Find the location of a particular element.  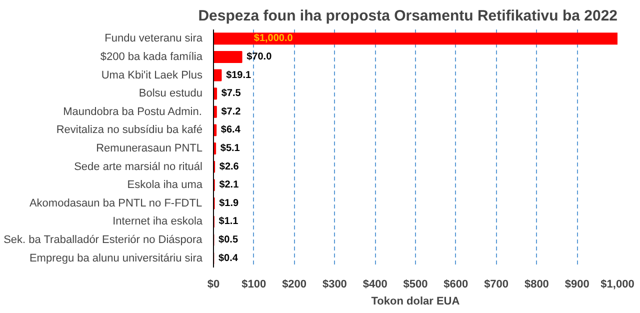

y-tick-label: Sede arte marsiál no rituál is located at coordinates (138, 166).